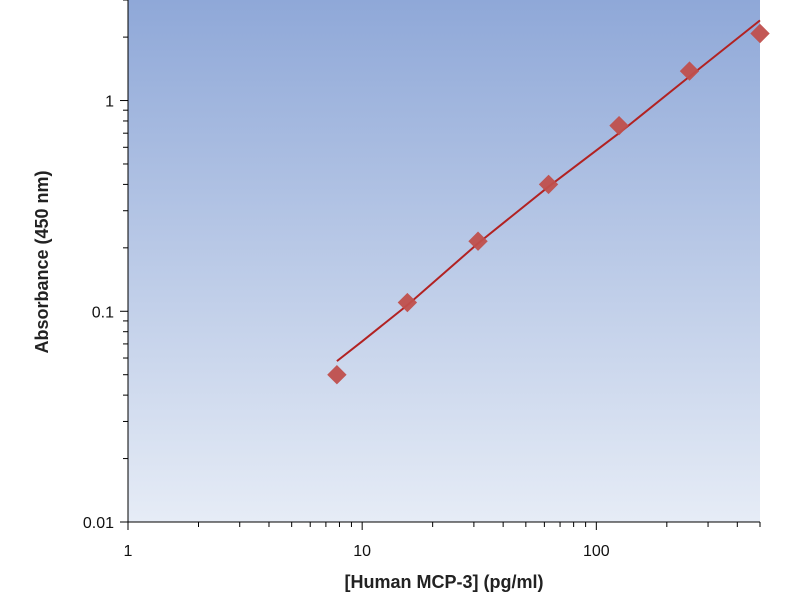 The height and width of the screenshot is (600, 800). What do you see at coordinates (362, 551) in the screenshot?
I see `x-tick-label: 10` at bounding box center [362, 551].